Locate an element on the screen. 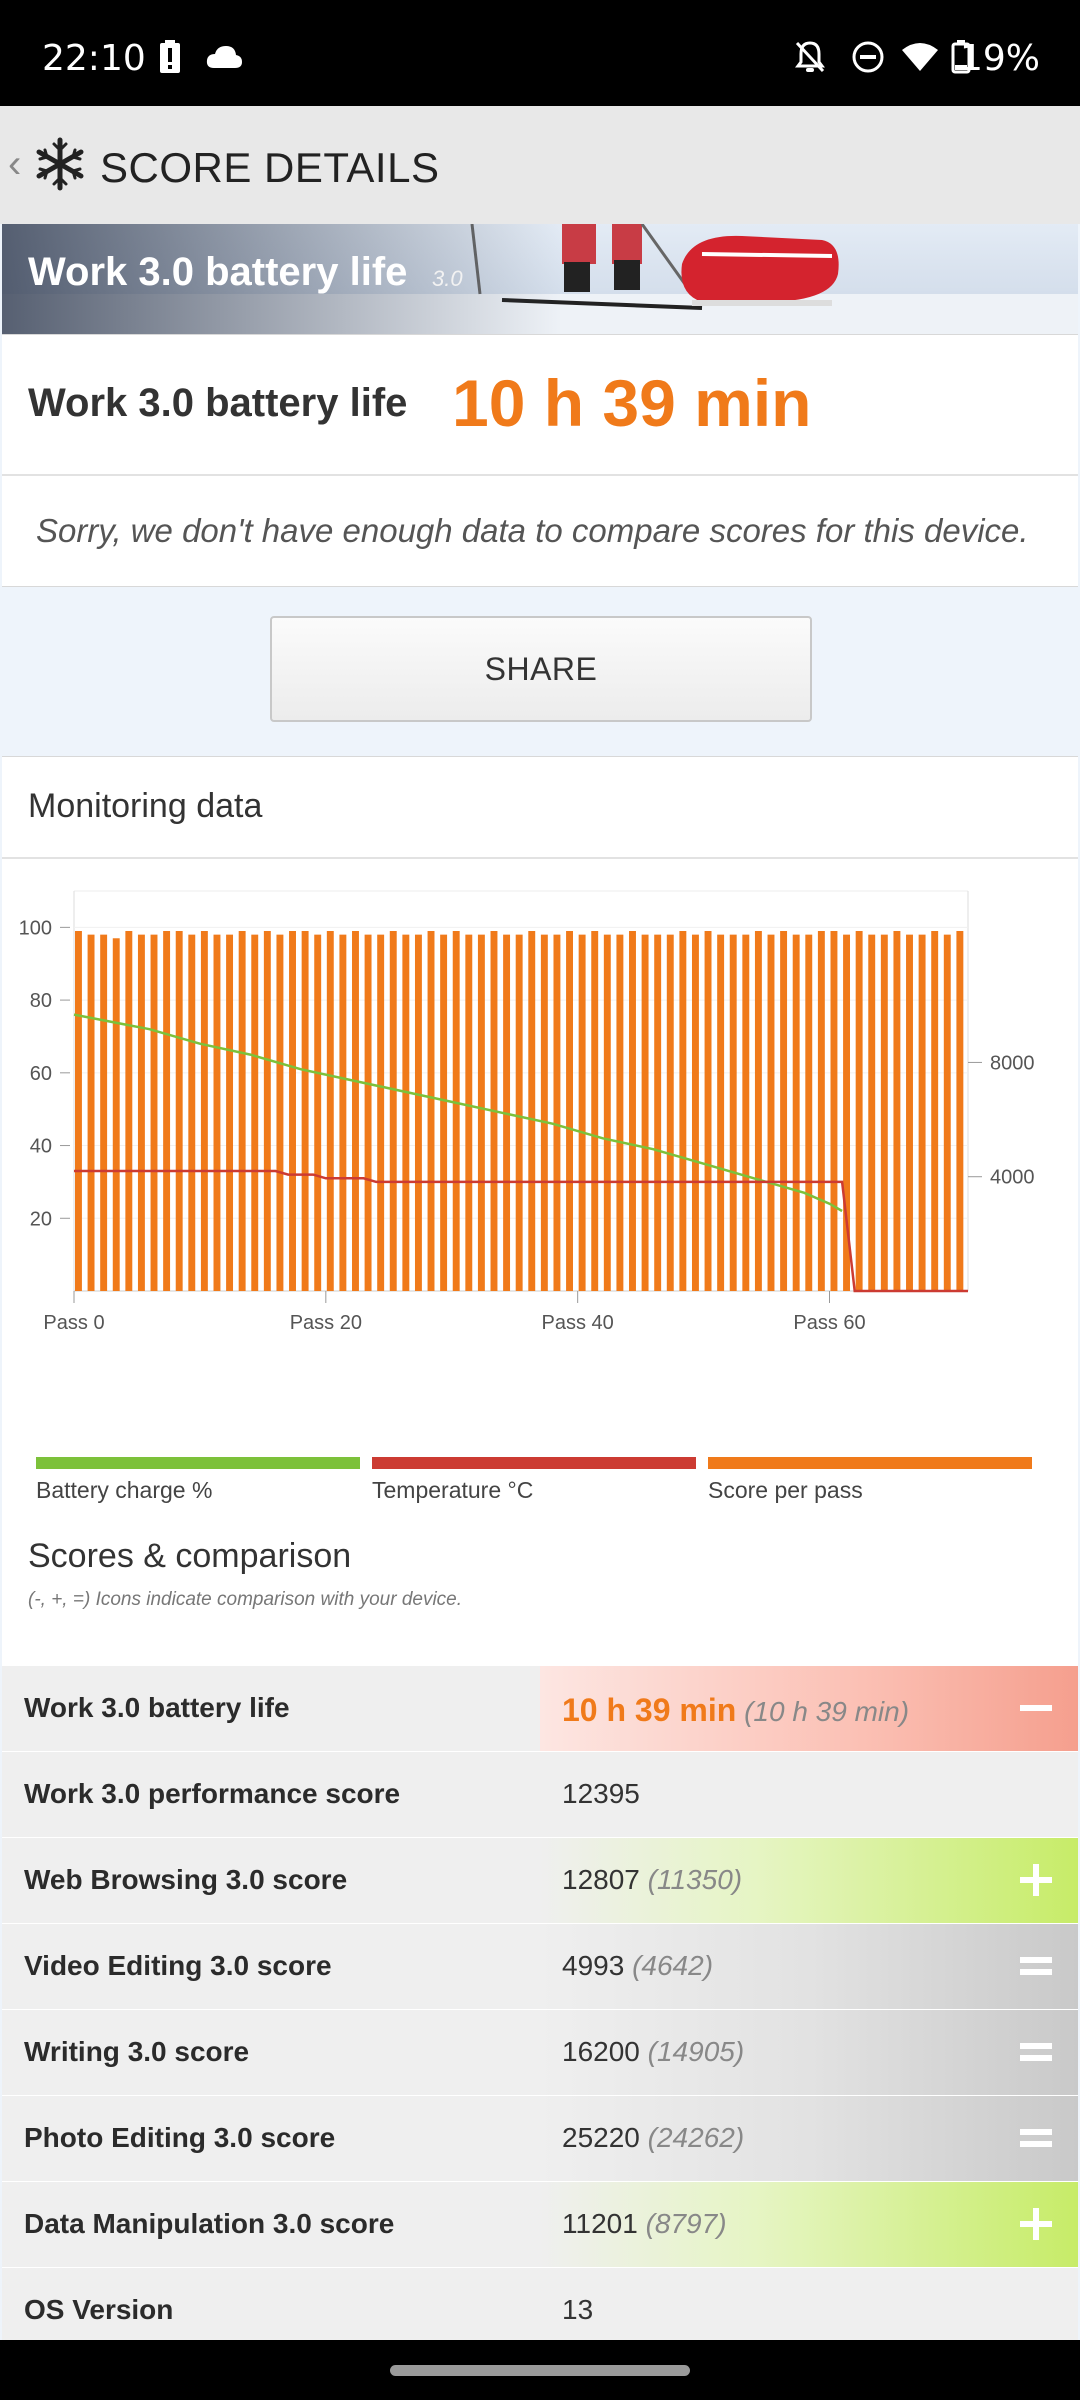  scores-section-title: Scores & comparison is located at coordinates (190, 1556).